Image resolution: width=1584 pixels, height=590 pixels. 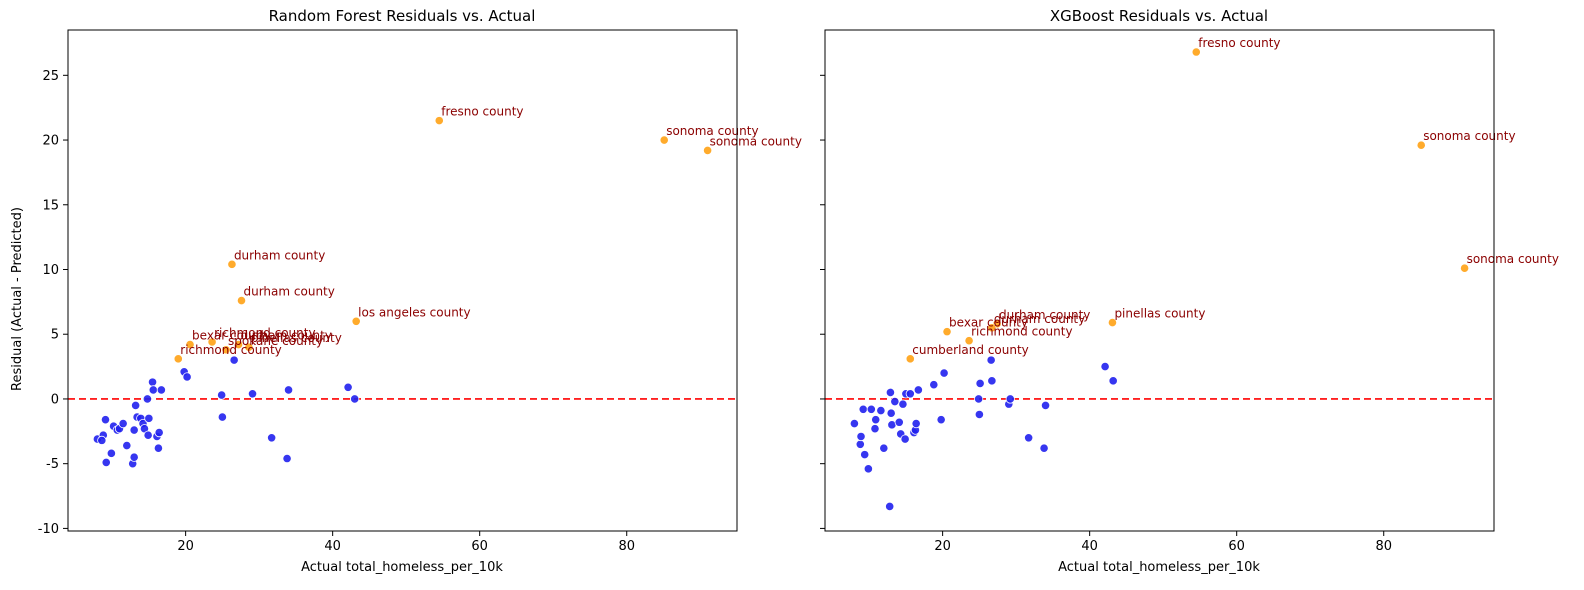 What do you see at coordinates (1159, 16) in the screenshot?
I see `xgboost-title: XGBoost Residuals vs. Actual` at bounding box center [1159, 16].